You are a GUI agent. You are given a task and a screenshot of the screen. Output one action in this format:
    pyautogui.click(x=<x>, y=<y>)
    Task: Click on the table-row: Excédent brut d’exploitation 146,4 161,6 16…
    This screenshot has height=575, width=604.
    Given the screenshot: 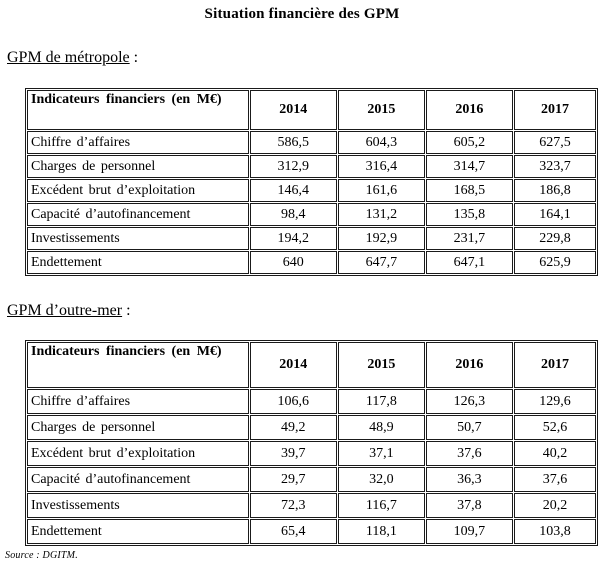 What is the action you would take?
    pyautogui.click(x=311, y=190)
    